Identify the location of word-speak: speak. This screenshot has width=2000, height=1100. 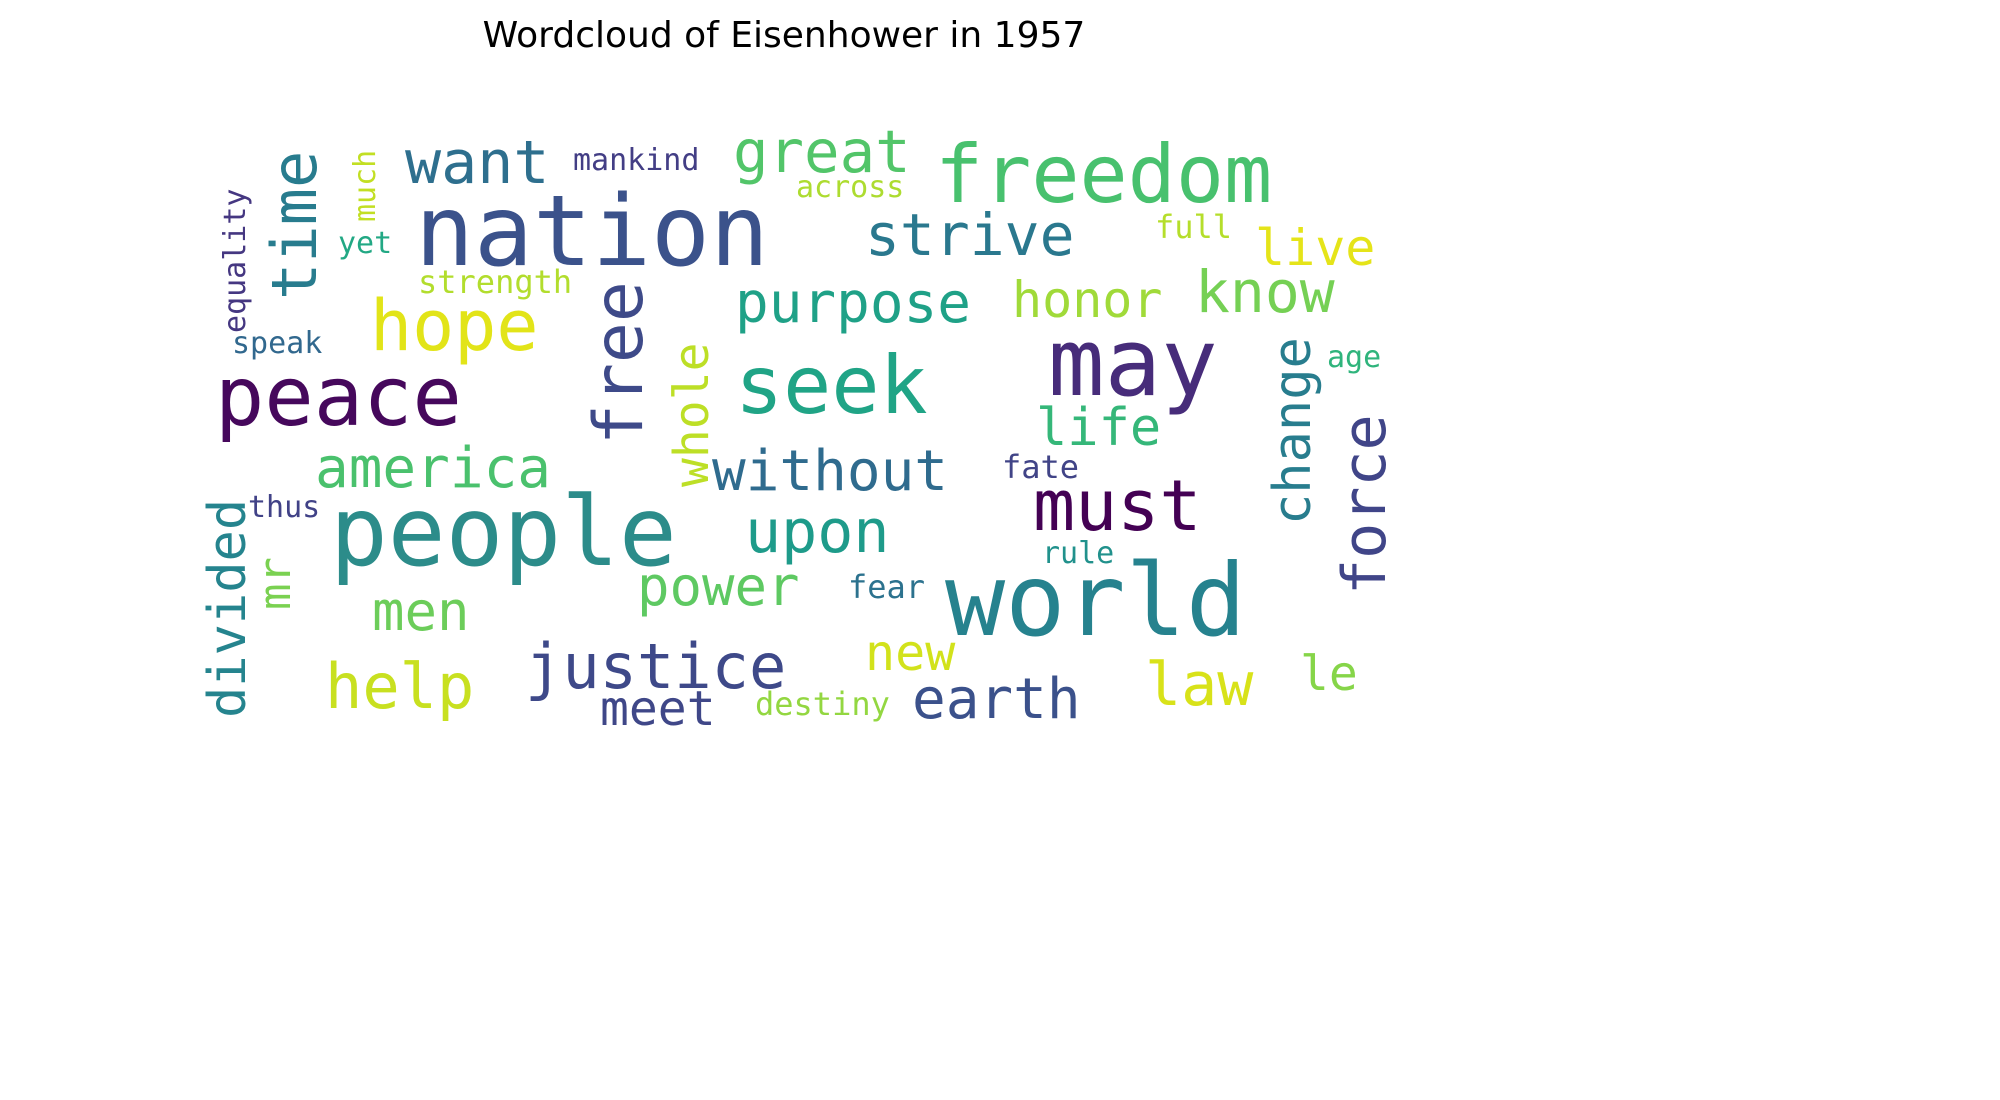
(277, 343).